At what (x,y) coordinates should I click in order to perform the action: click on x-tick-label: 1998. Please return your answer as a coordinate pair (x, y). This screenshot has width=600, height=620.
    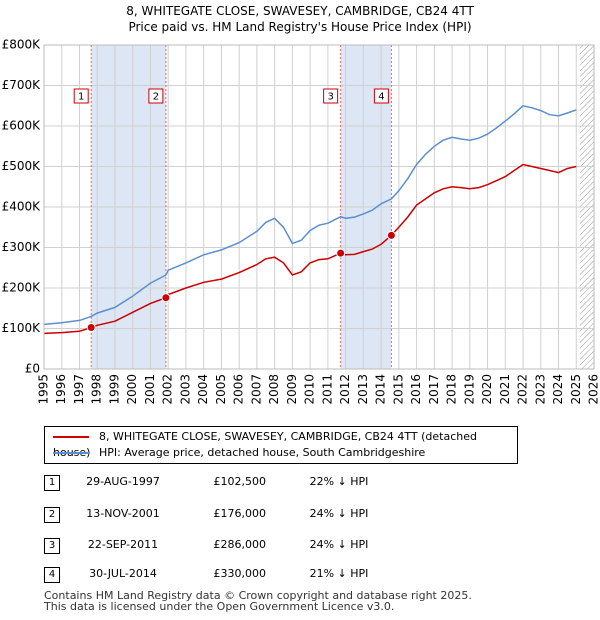
    Looking at the image, I should click on (97, 389).